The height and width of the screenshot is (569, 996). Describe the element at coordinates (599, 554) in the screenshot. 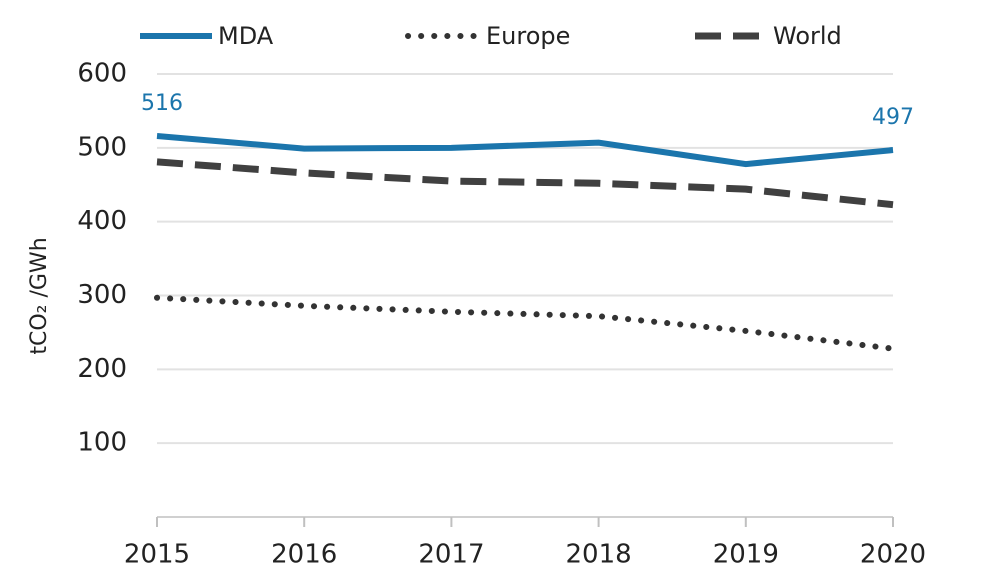

I see `x-tick-label: 2018` at that location.